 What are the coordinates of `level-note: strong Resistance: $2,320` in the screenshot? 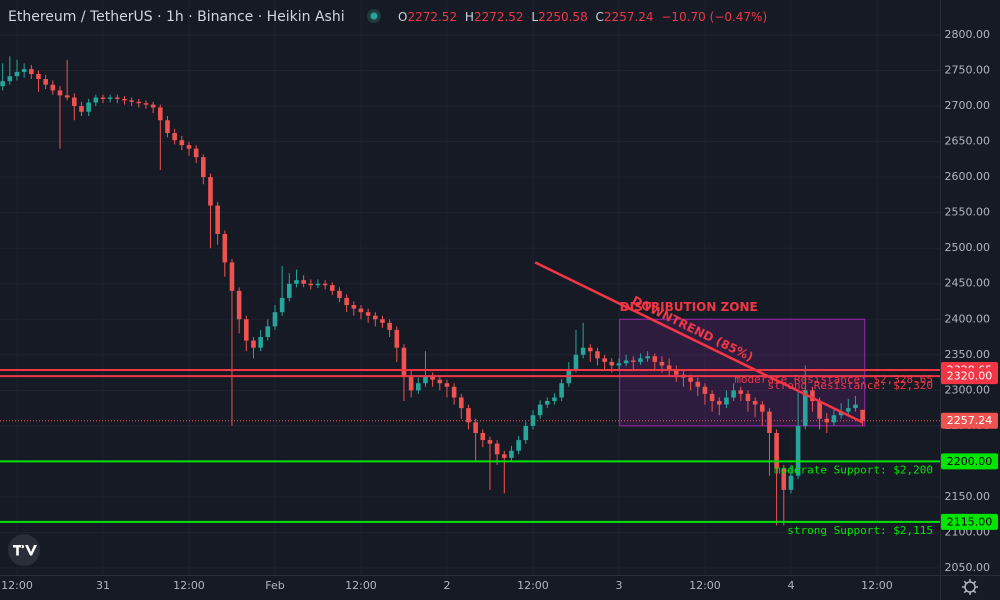 It's located at (850, 385).